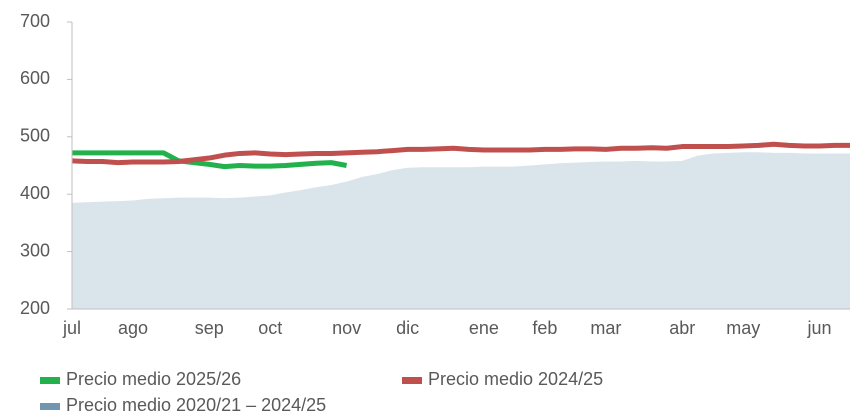  I want to click on legend-label: Precio medio 2024/25, so click(515, 379).